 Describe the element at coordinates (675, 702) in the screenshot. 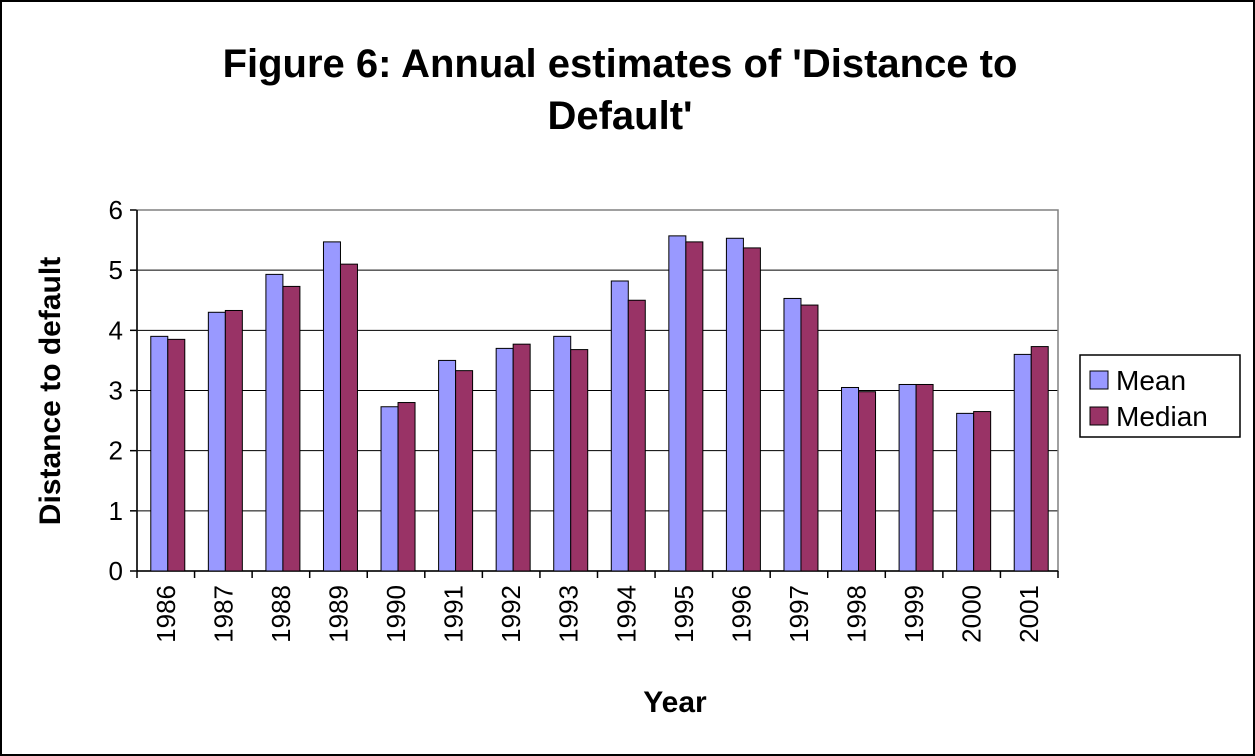

I see `x-axis-label: Year` at that location.